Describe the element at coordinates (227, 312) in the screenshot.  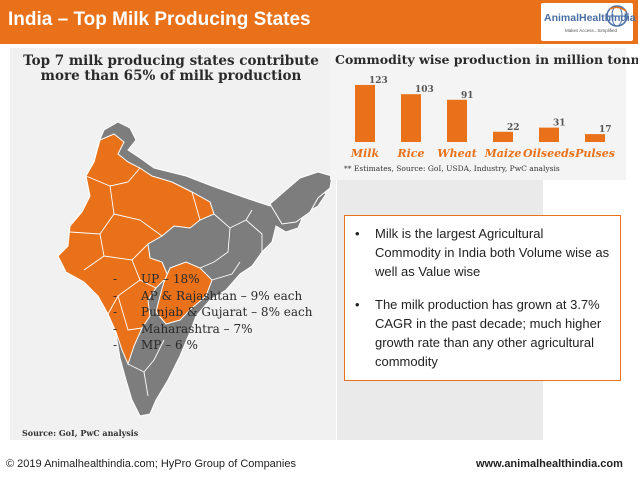
I see `state-share-text: Punjab & Gujarat – 8% each` at that location.